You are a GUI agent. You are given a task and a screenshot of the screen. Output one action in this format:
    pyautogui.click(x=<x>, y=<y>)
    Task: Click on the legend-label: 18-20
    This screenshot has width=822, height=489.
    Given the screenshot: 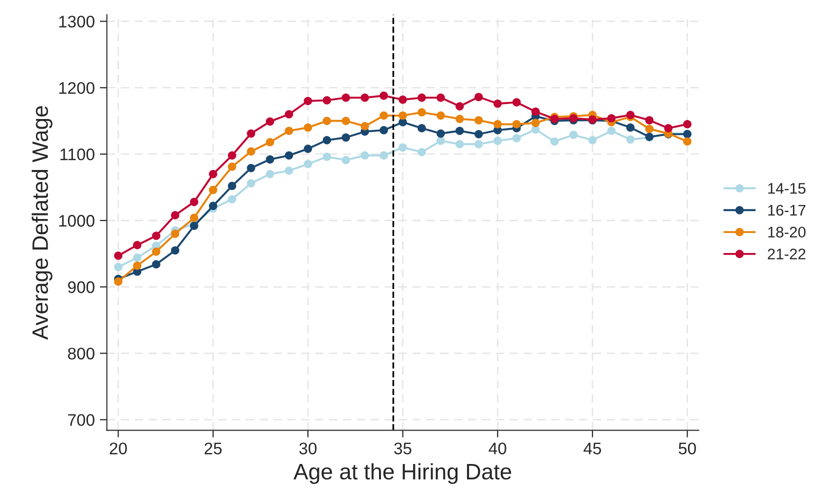 What is the action you would take?
    pyautogui.click(x=787, y=232)
    